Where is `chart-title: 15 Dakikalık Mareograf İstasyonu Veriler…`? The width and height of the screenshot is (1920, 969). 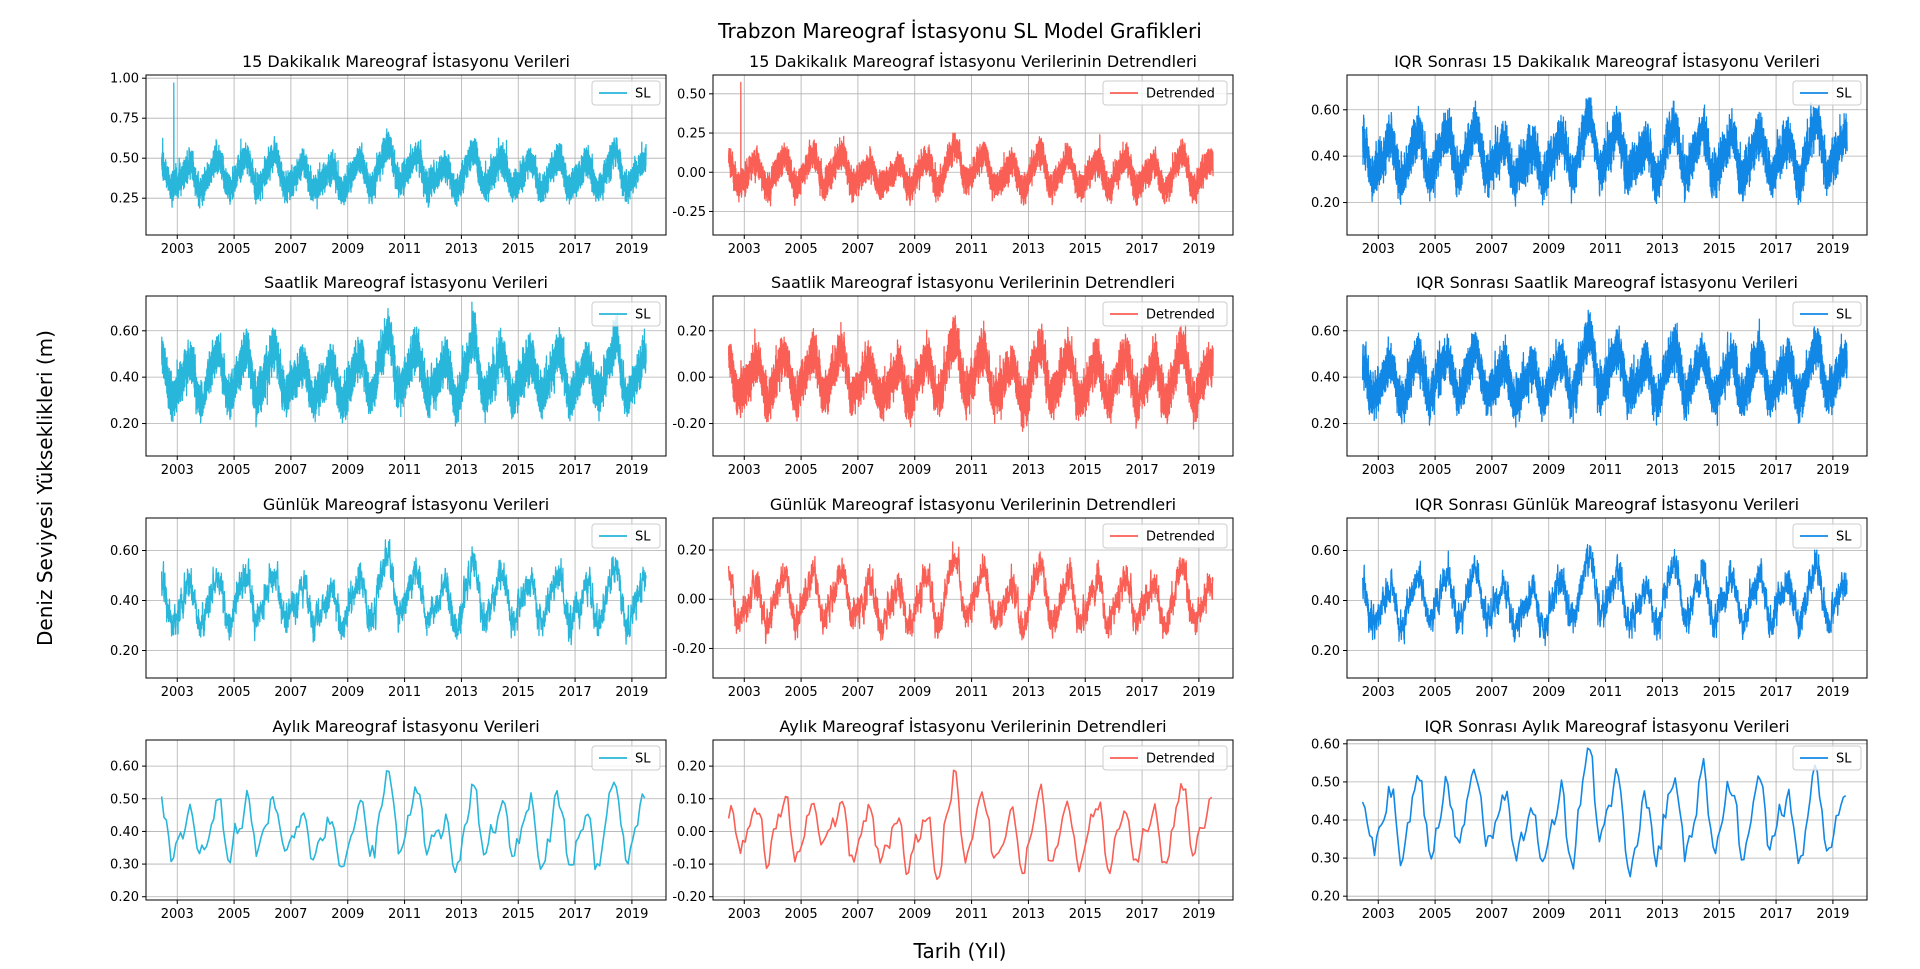
chart-title: 15 Dakikalık Mareograf İstasyonu Veriler… is located at coordinates (406, 61).